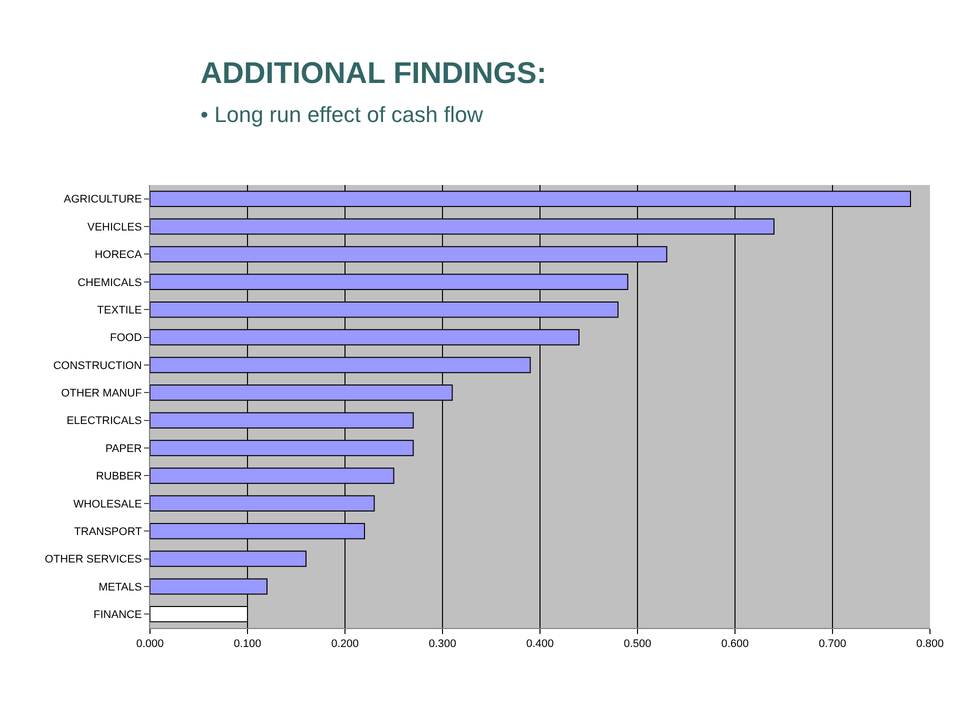 The height and width of the screenshot is (720, 955). Describe the element at coordinates (342, 114) in the screenshot. I see `chart-subtitle: • Long run effect of cash flow` at that location.